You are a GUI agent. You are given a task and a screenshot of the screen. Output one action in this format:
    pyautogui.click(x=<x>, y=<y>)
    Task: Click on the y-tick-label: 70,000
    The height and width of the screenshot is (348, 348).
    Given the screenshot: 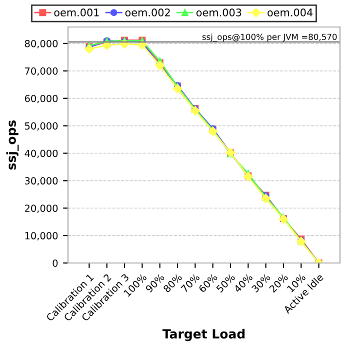 What is the action you would take?
    pyautogui.click(x=41, y=71)
    